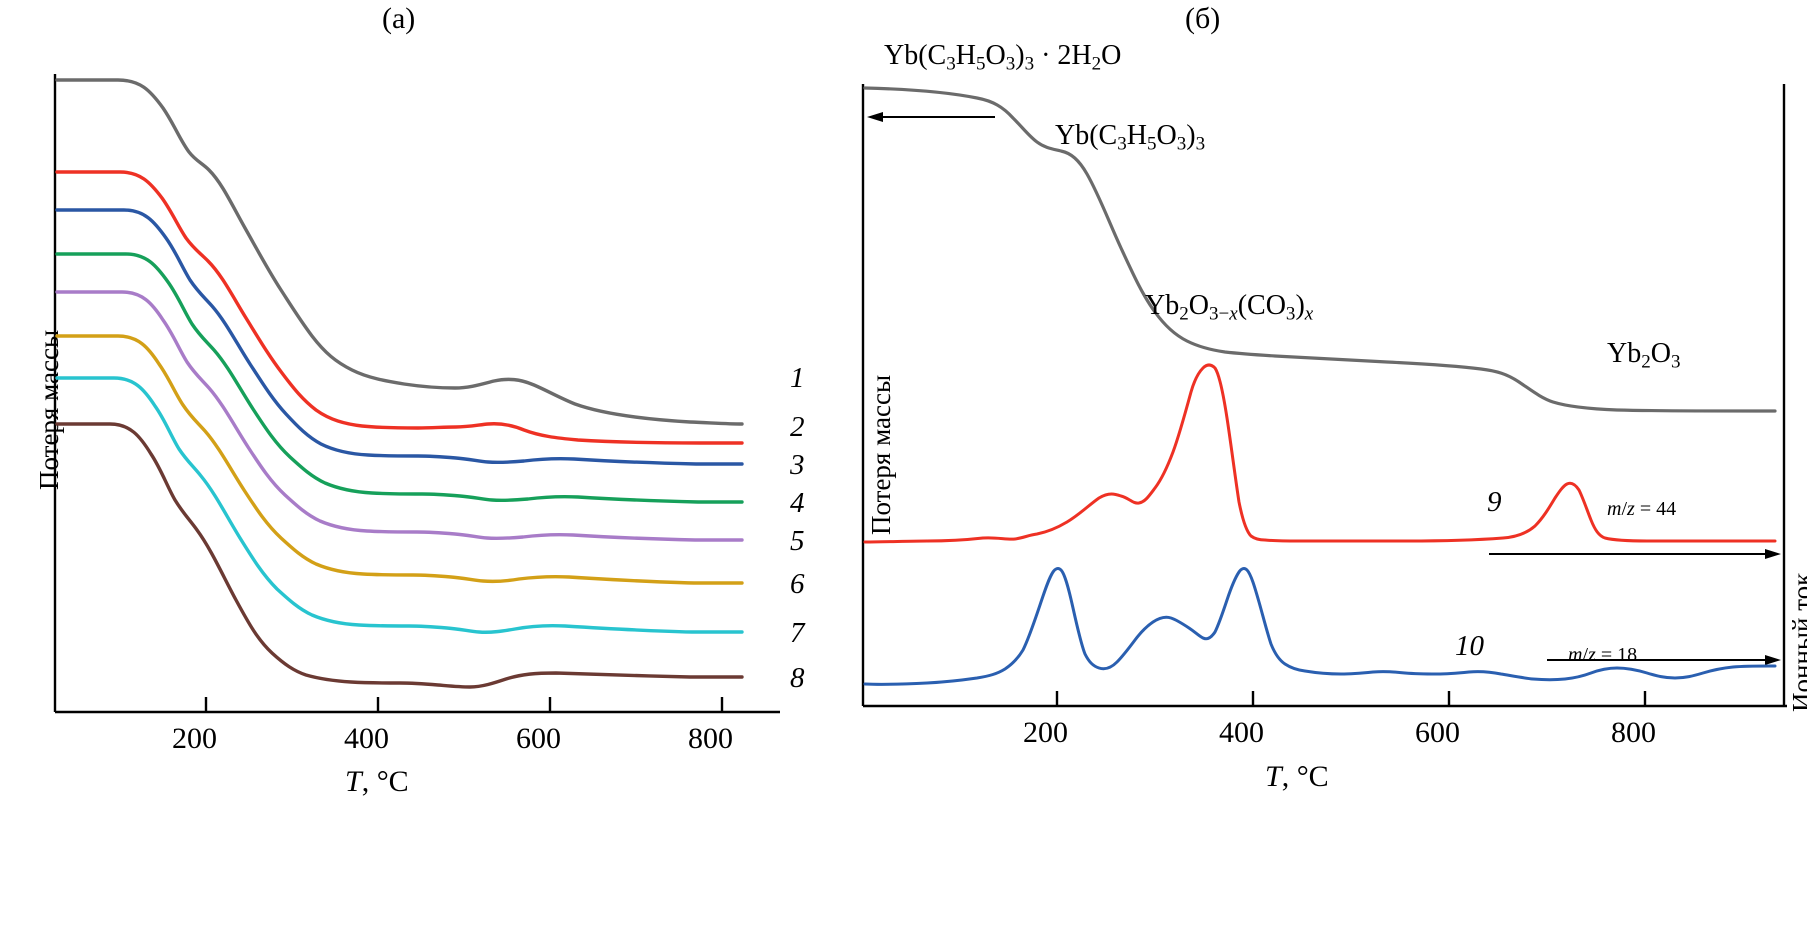 Image resolution: width=1807 pixels, height=930 pixels. I want to click on curve-label-10: 10, so click(1469, 646).